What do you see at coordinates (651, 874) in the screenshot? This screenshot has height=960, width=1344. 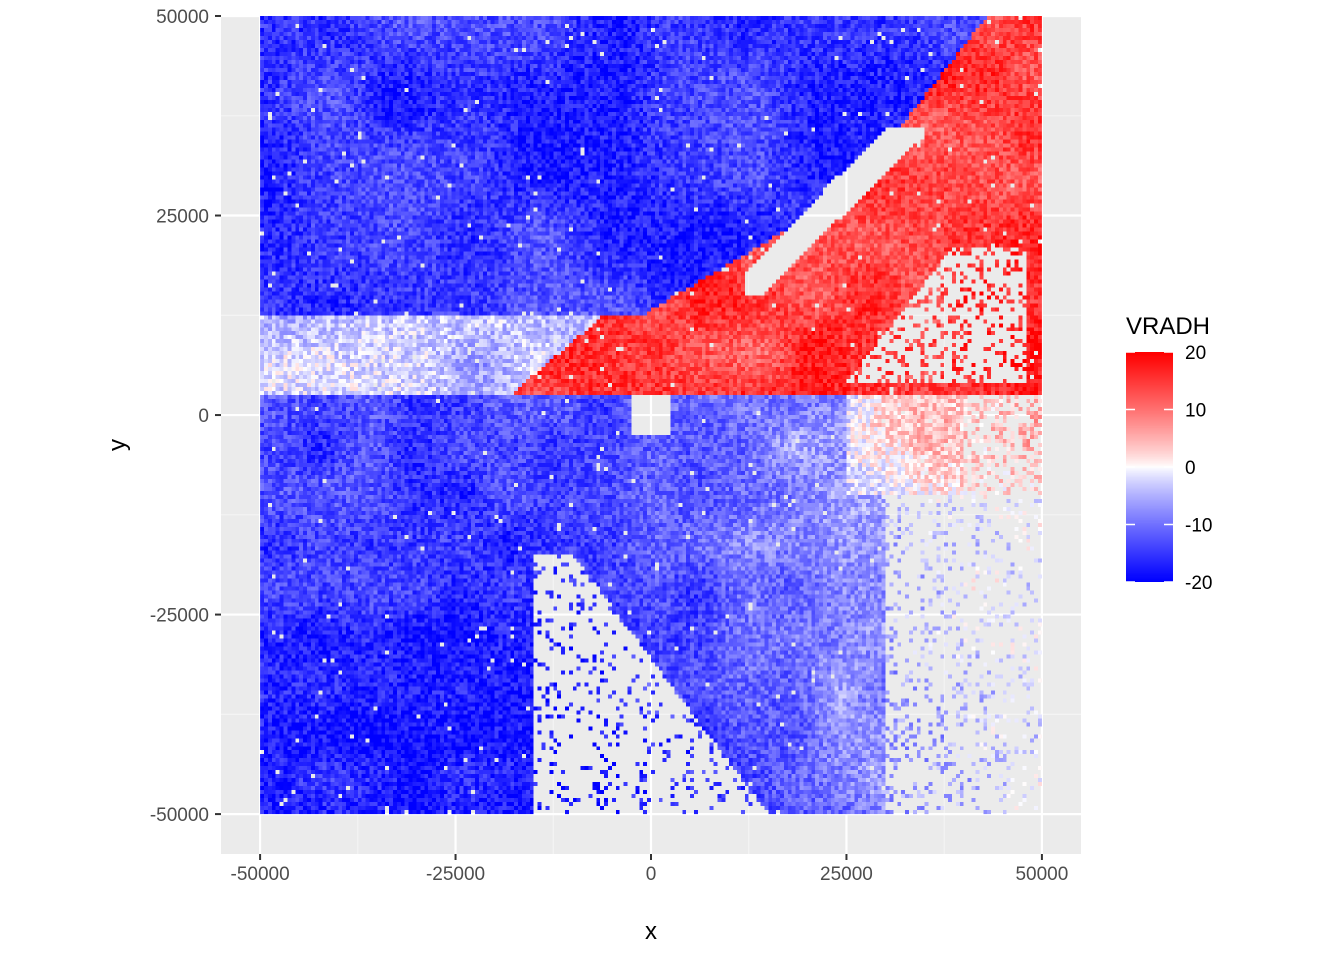 I see `x-tick-label: 0` at bounding box center [651, 874].